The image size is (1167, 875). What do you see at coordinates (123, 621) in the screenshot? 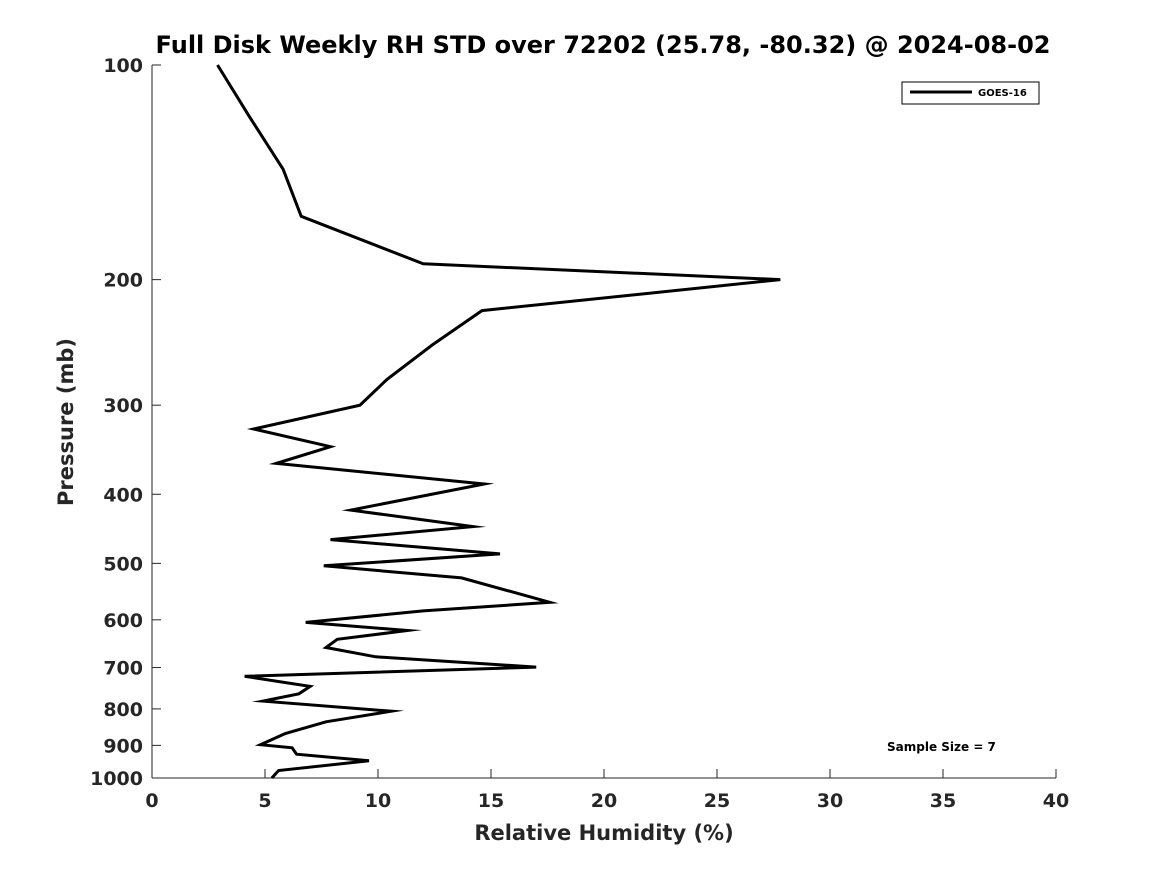
I see `y-tick-label: 600` at bounding box center [123, 621].